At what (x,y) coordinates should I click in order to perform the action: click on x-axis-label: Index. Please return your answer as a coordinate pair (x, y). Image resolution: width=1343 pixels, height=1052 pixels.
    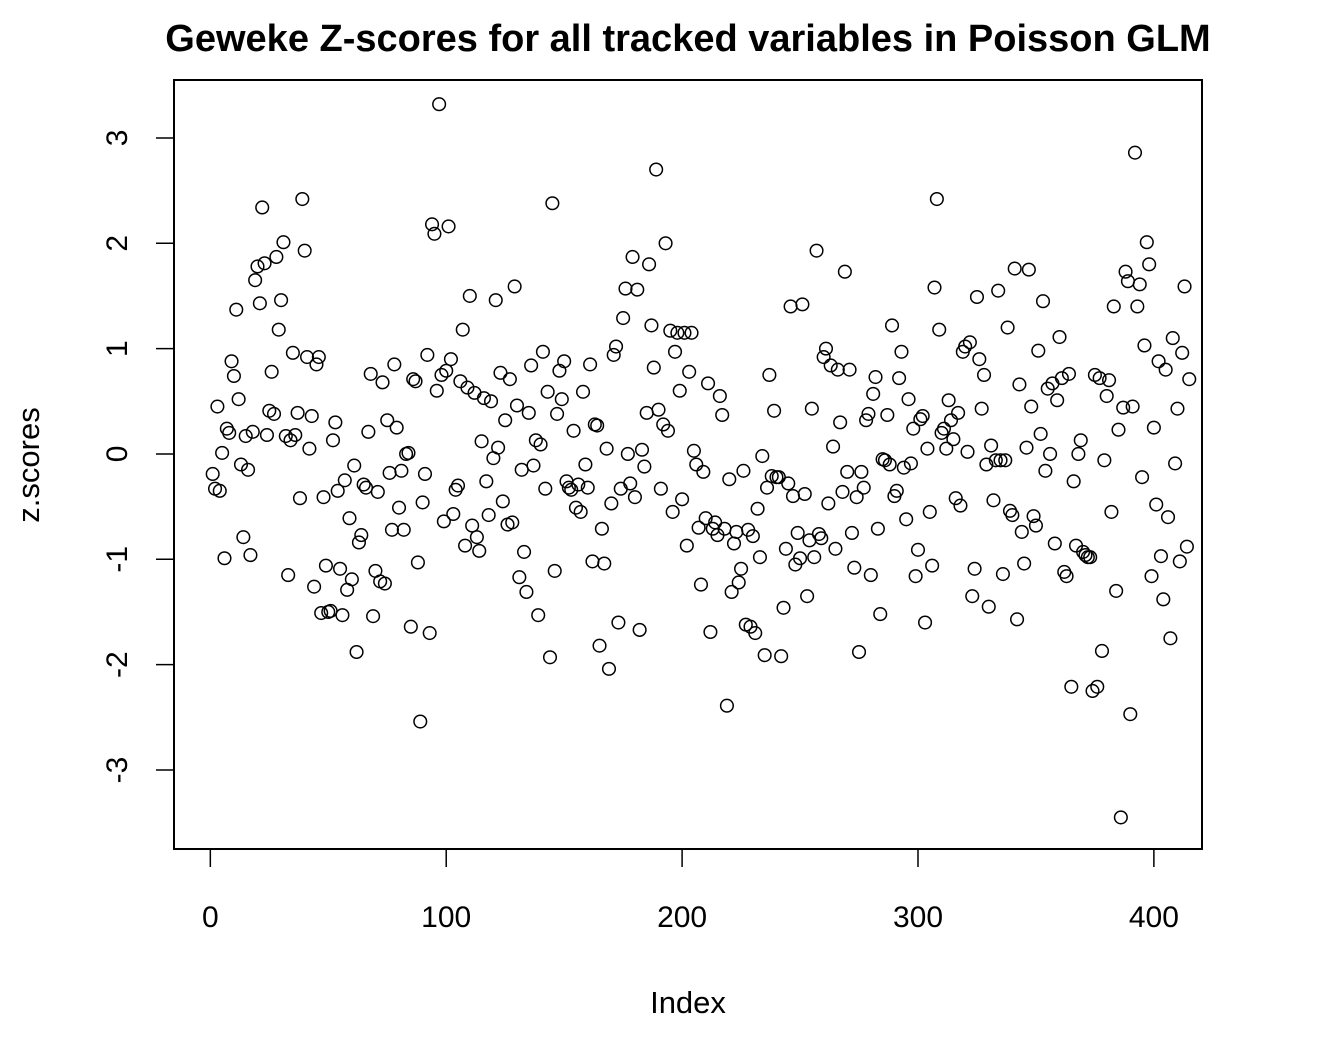
    Looking at the image, I should click on (688, 1002).